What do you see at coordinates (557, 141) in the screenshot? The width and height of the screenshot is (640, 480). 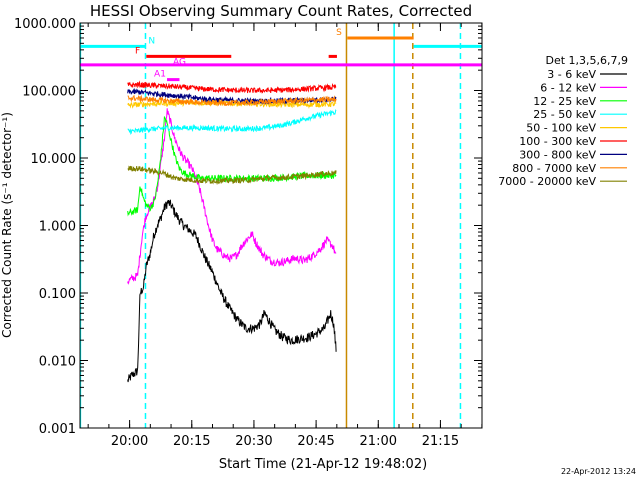 I see `legend-label-100-300-kev: 100 - 300 keV` at bounding box center [557, 141].